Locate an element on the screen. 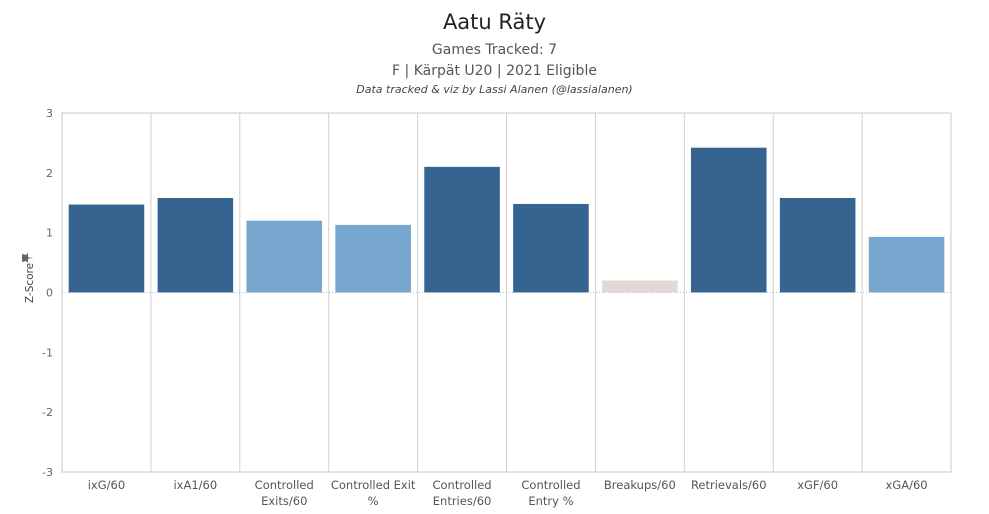 This screenshot has height=514, width=989. x-category-label: Controlled Exit% is located at coordinates (373, 493).